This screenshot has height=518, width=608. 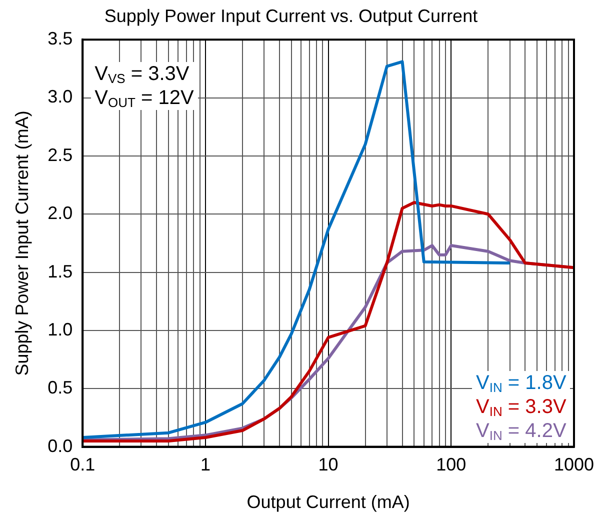 I want to click on text: V$_{IN}$ = 3.3V, so click(x=521, y=406).